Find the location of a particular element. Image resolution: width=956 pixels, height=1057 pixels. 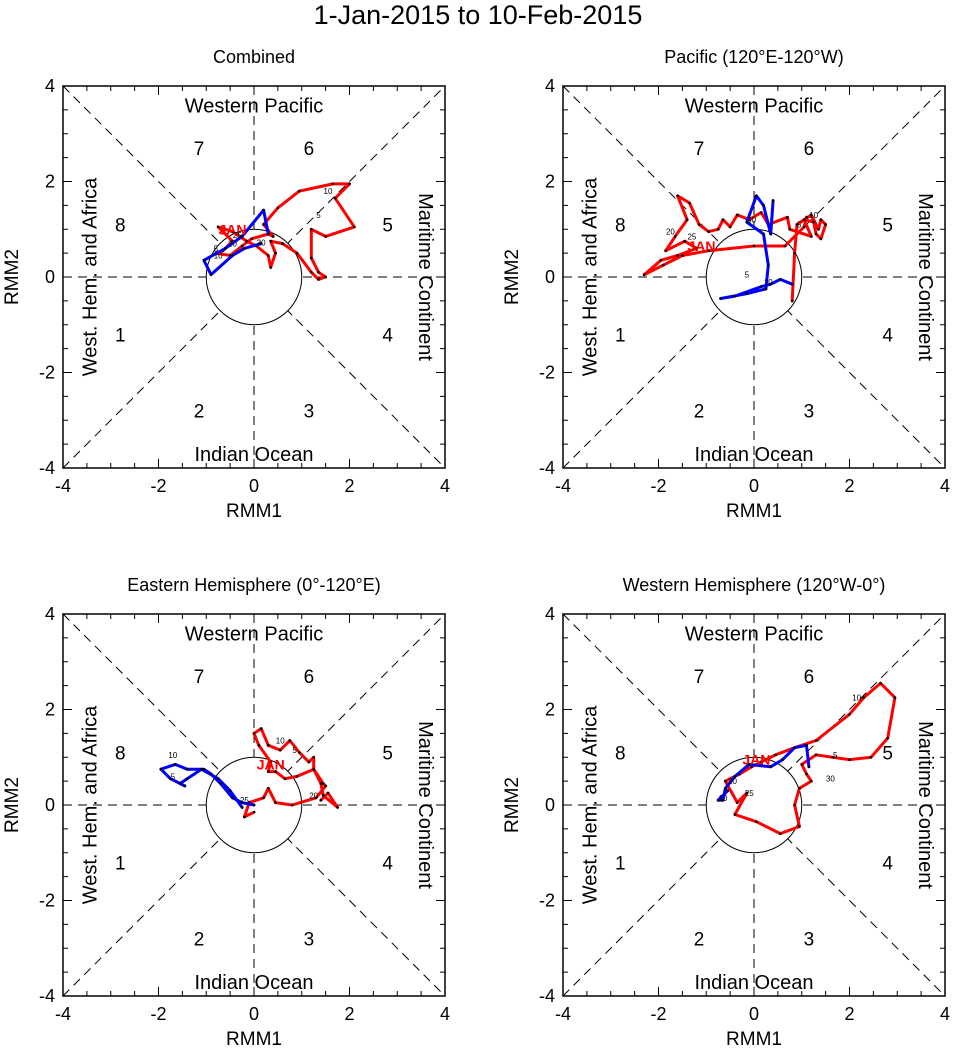

unit-circle is located at coordinates (754, 277).